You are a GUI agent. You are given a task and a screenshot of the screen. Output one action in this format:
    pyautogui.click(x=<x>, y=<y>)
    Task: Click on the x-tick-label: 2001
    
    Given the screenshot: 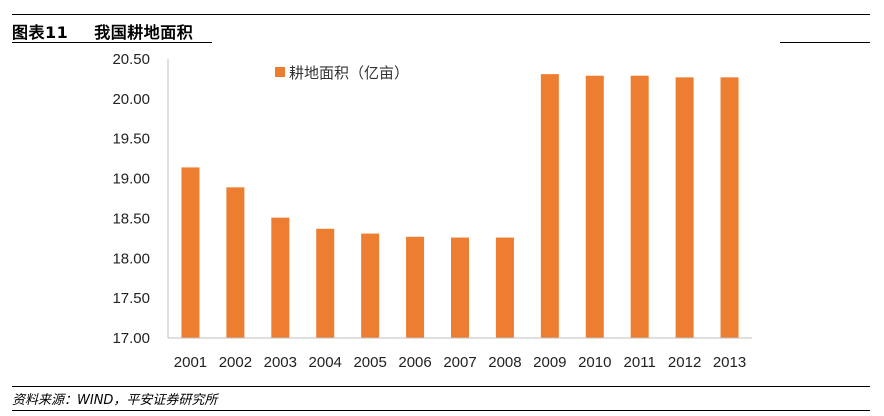 What is the action you would take?
    pyautogui.click(x=190, y=362)
    